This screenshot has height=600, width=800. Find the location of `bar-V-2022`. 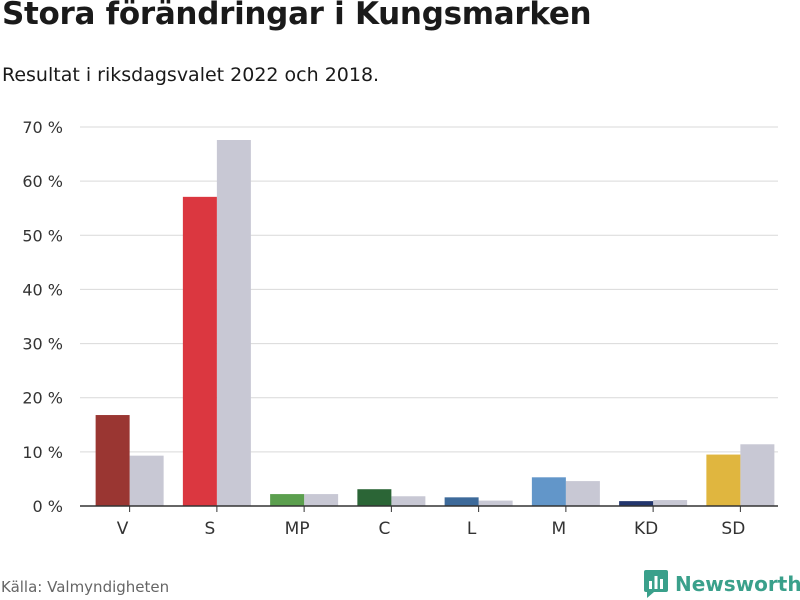

bar-V-2022 is located at coordinates (112, 460).